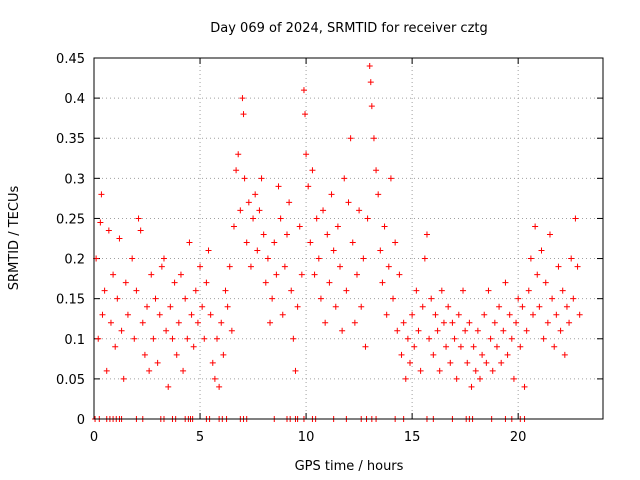 The image size is (640, 480). I want to click on y-tick-label: 0, so click(81, 420).